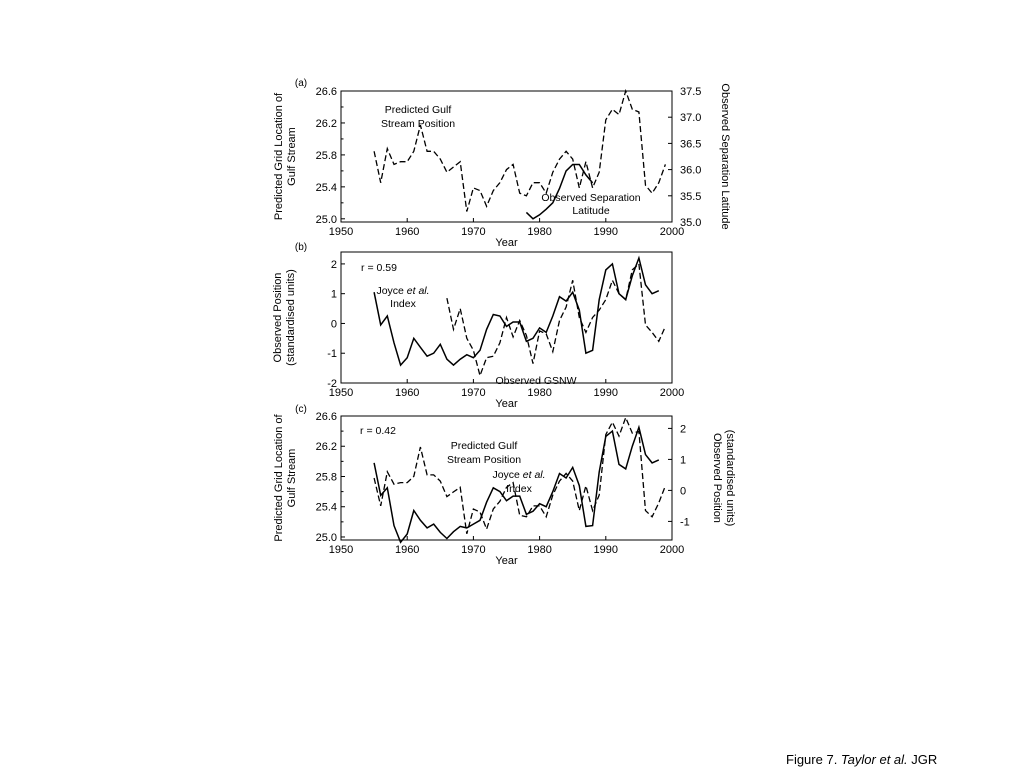 The height and width of the screenshot is (768, 1024). I want to click on y-axis-label: (standardised units), so click(291, 317).